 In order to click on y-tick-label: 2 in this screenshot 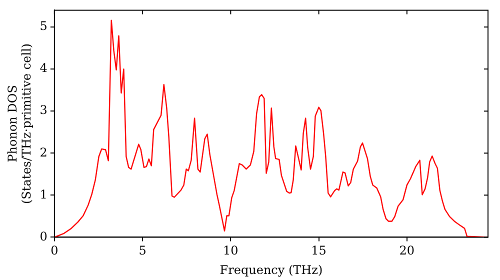, I will do `click(44, 152)`.